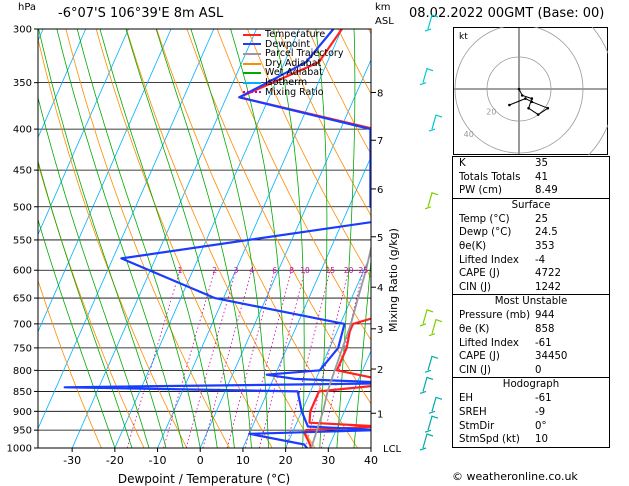 This screenshot has width=629, height=486. I want to click on legend-label: Isotherm, so click(286, 82).